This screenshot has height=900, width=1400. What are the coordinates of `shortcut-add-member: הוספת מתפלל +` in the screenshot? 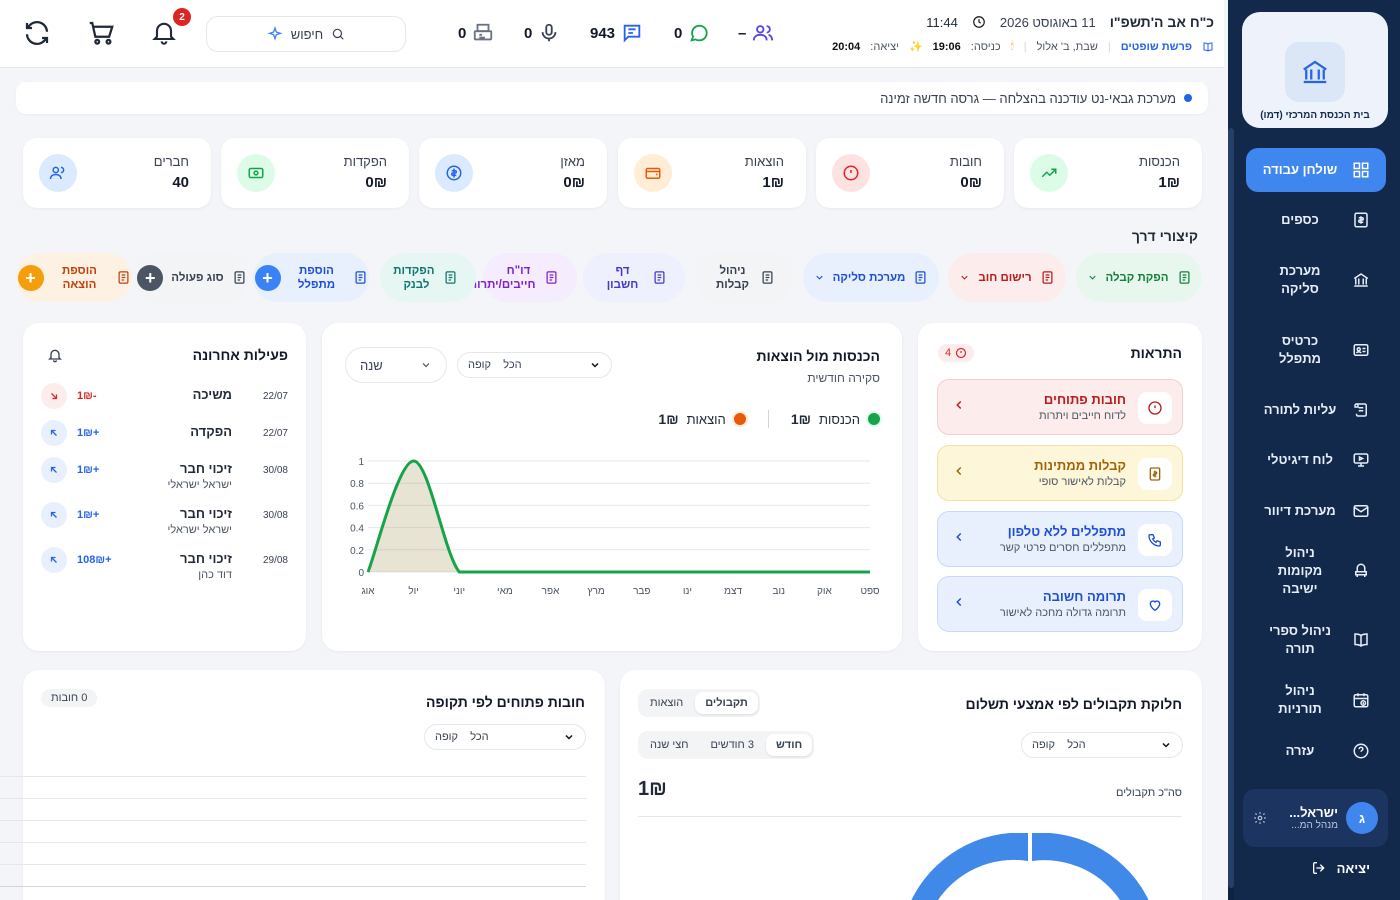 It's located at (311, 277).